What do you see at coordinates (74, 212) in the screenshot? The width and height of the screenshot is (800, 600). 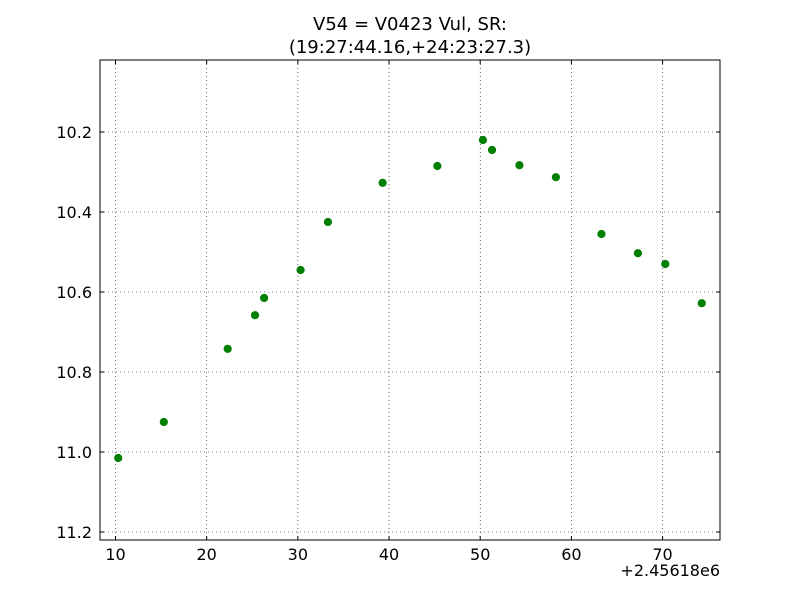 I see `y-tick-label: 10.4` at bounding box center [74, 212].